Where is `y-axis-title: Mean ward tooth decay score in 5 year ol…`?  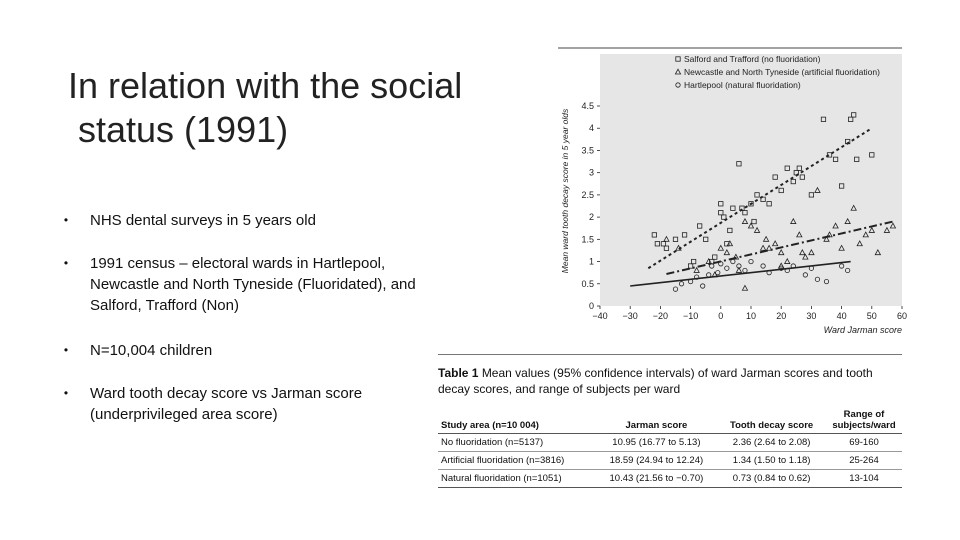 y-axis-title: Mean ward tooth decay score in 5 year ol… is located at coordinates (565, 190).